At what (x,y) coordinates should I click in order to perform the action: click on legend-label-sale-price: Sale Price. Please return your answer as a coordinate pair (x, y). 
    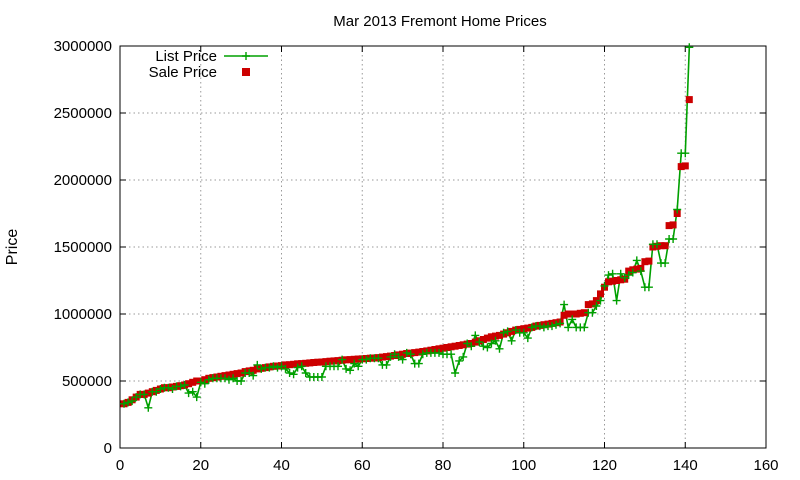
    Looking at the image, I should click on (183, 72).